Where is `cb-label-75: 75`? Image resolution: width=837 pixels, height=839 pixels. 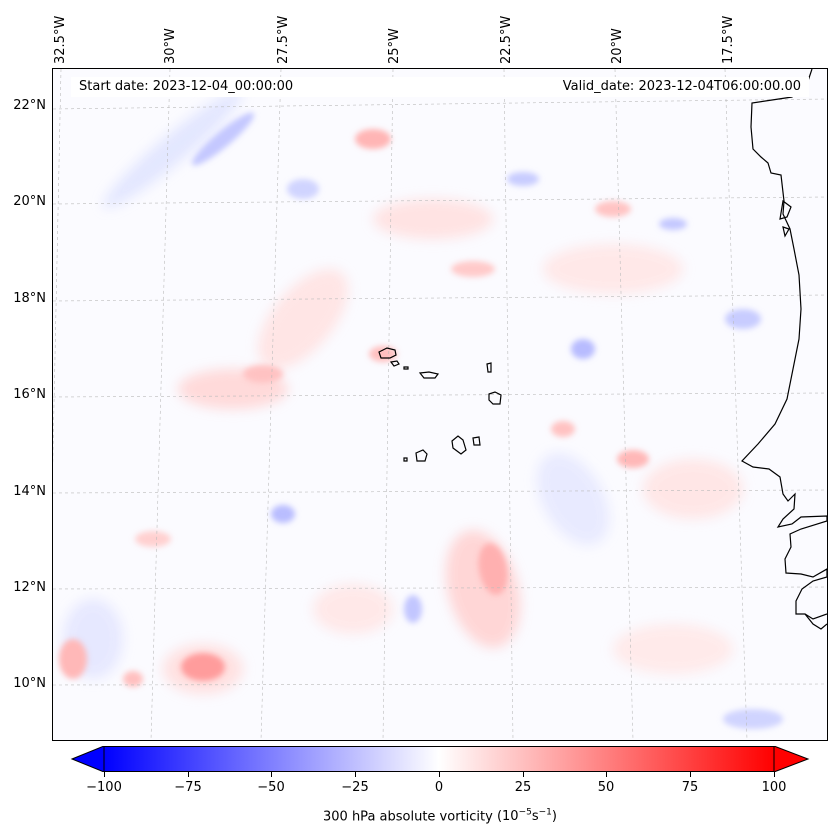
cb-label-75: 75 is located at coordinates (690, 787).